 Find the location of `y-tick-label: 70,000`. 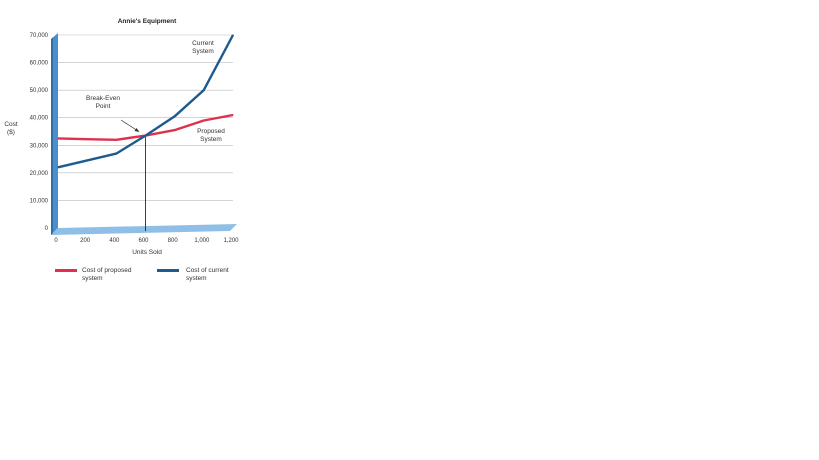

y-tick-label: 70,000 is located at coordinates (39, 36).